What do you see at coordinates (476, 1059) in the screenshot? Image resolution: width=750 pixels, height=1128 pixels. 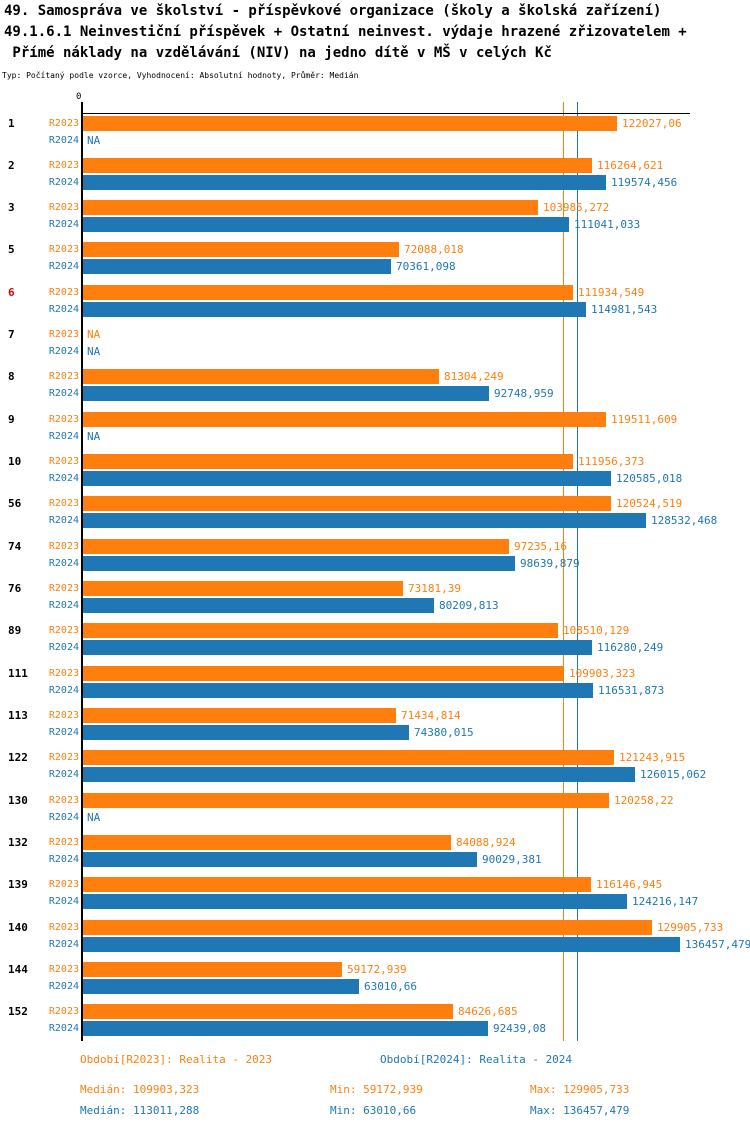 I see `legend-item-r2024: Období[R2024]: Realita - 2024` at bounding box center [476, 1059].